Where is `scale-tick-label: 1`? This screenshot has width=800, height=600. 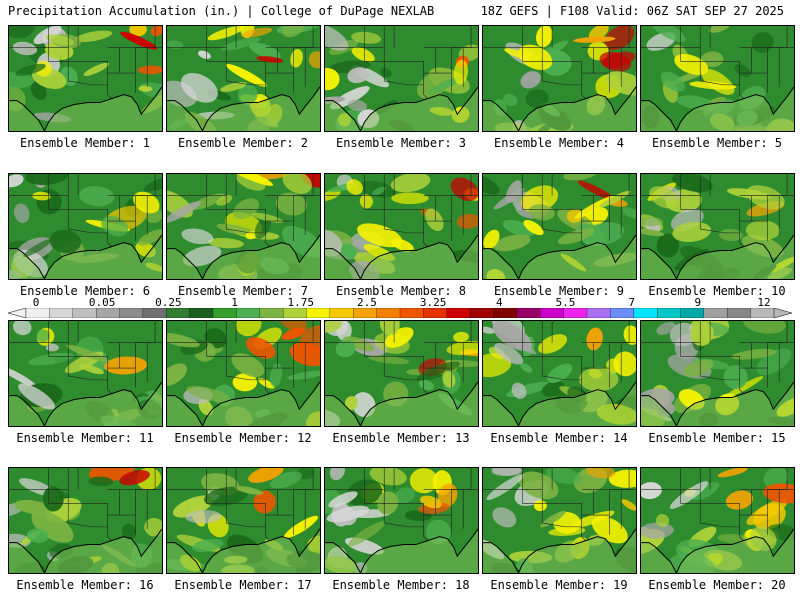
scale-tick-label: 1 is located at coordinates (234, 302).